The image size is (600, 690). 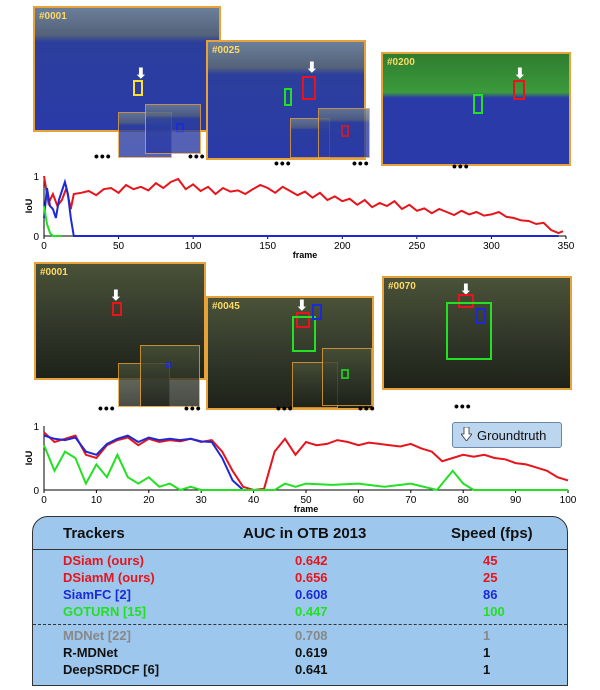 What do you see at coordinates (97, 635) in the screenshot?
I see `tracker-name: MDNet [22]` at bounding box center [97, 635].